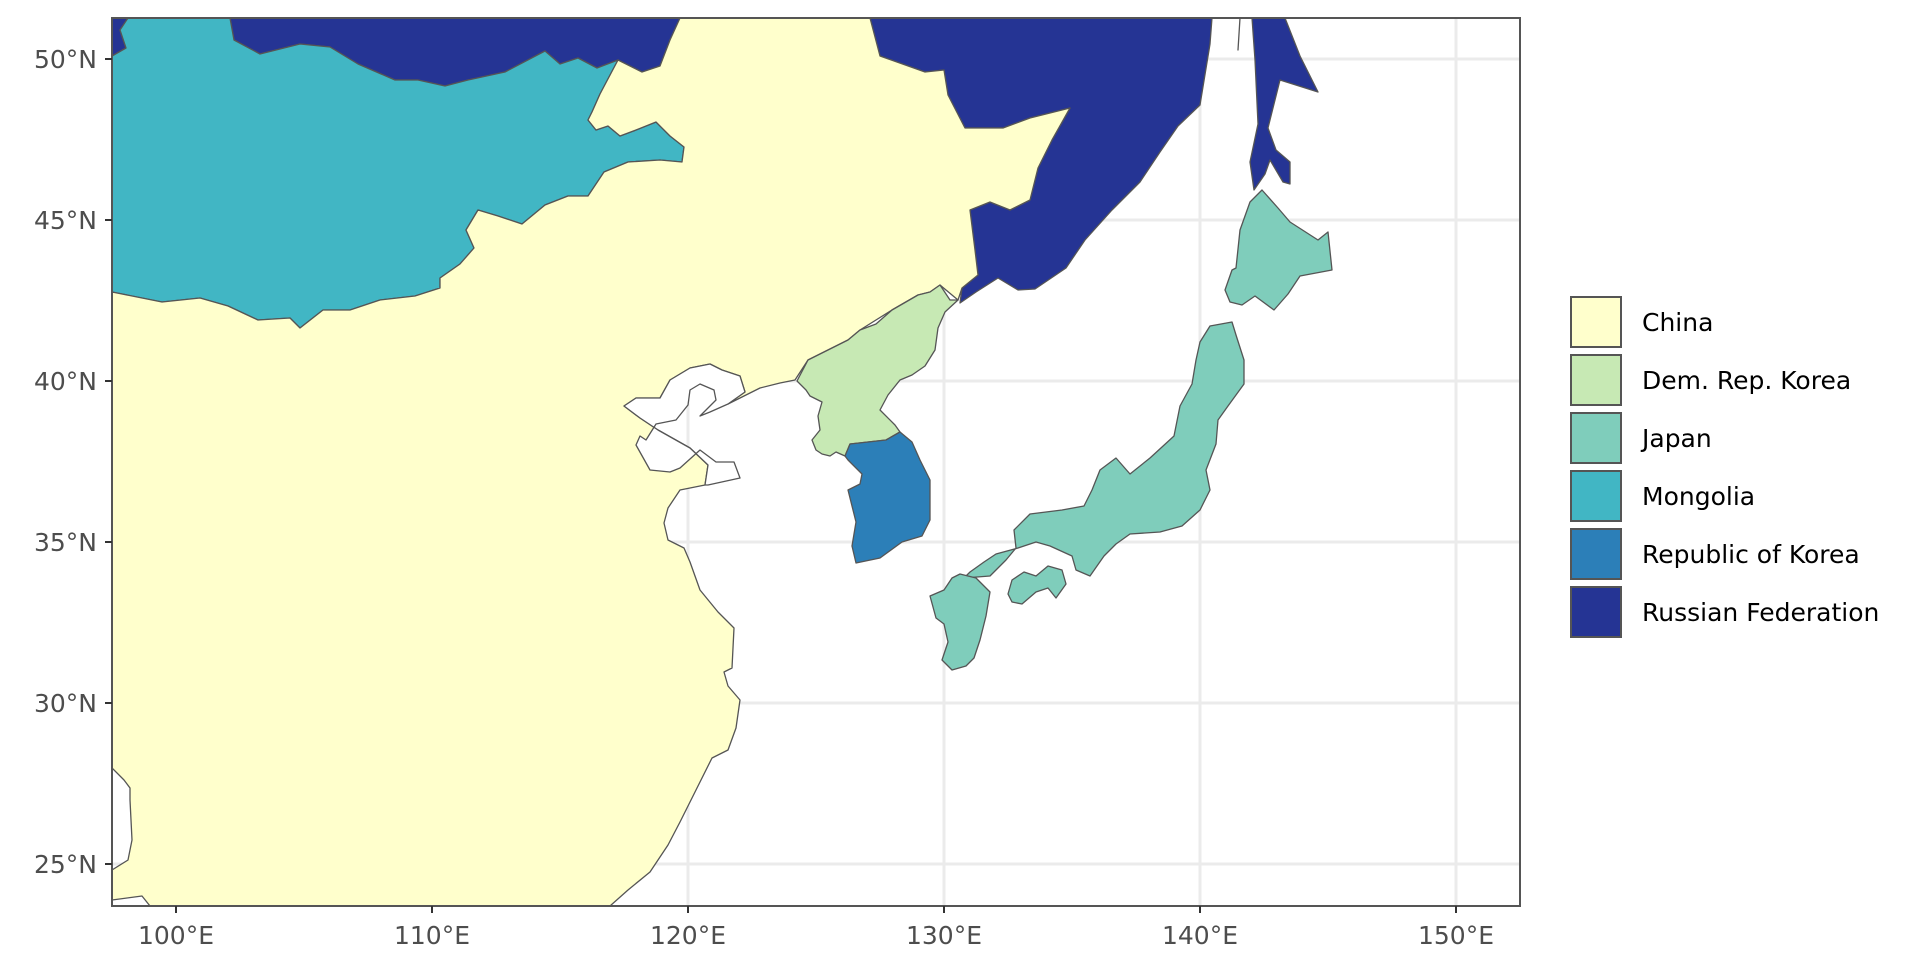 The width and height of the screenshot is (1920, 960). What do you see at coordinates (432, 935) in the screenshot?
I see `x-tick-label: 110°E` at bounding box center [432, 935].